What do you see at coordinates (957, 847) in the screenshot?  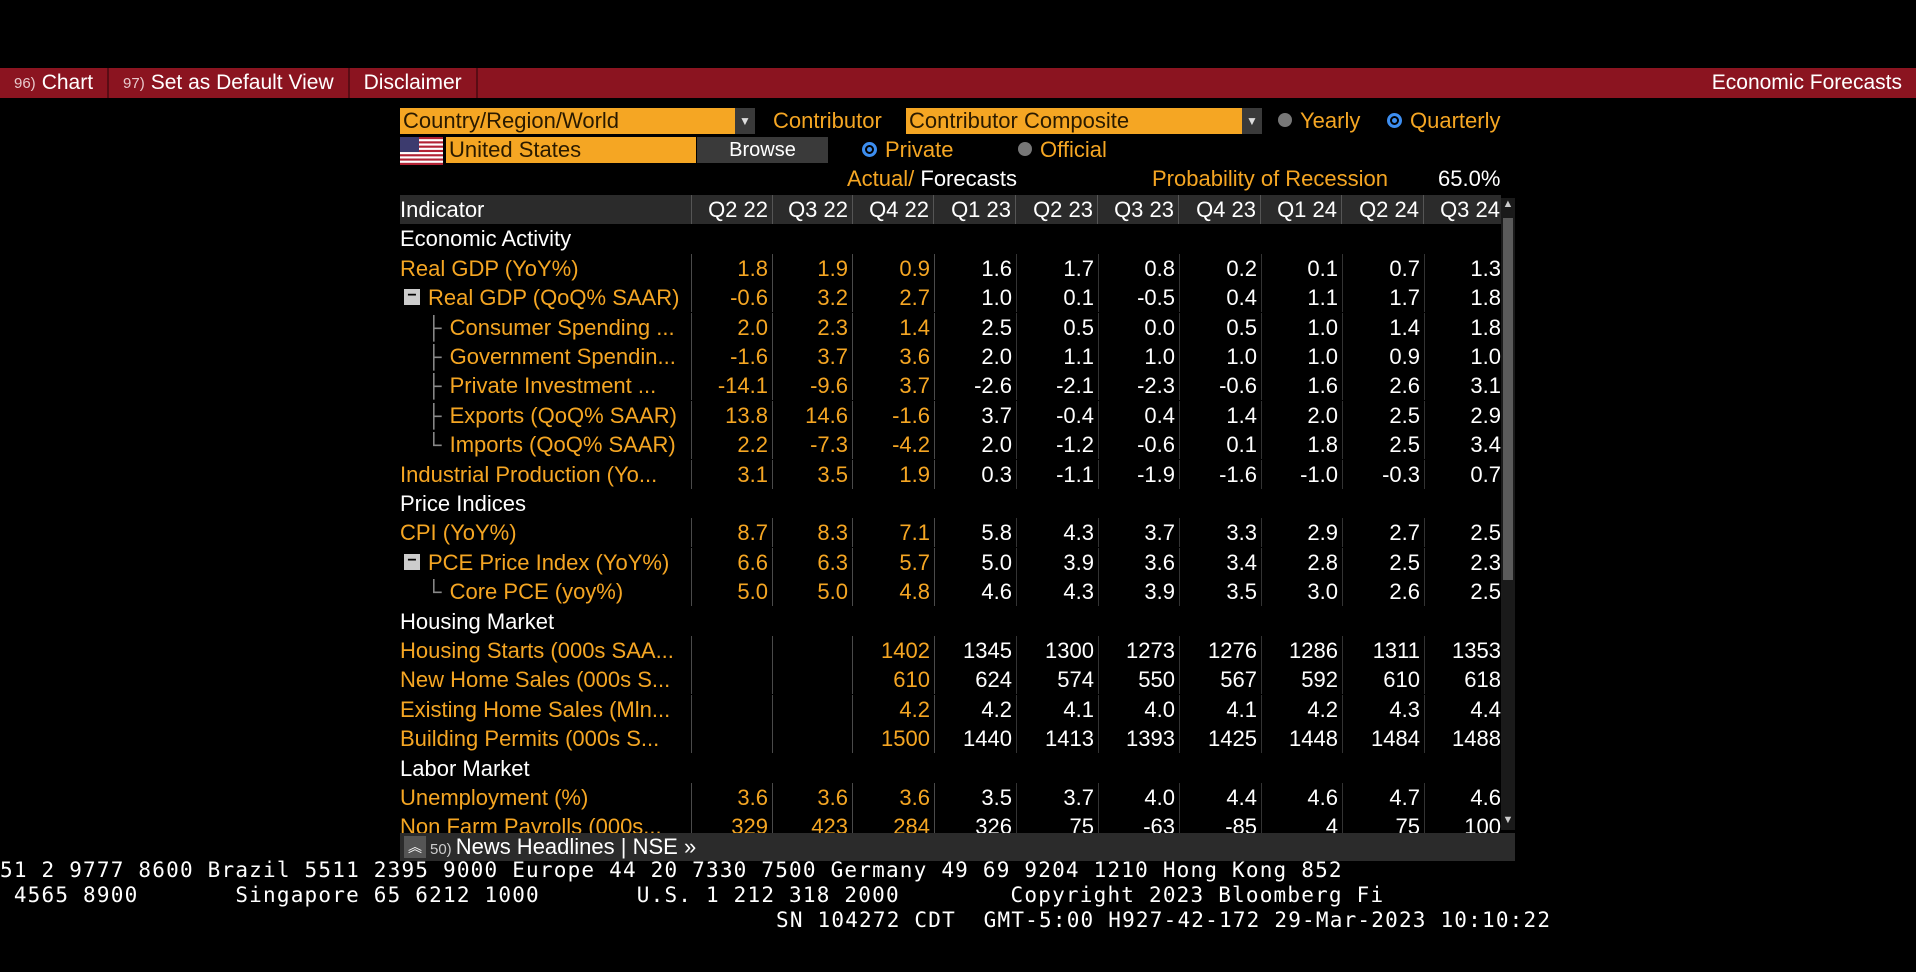 I see `news-headlines-bar: ︽ 50) News Headlines | NSE »` at bounding box center [957, 847].